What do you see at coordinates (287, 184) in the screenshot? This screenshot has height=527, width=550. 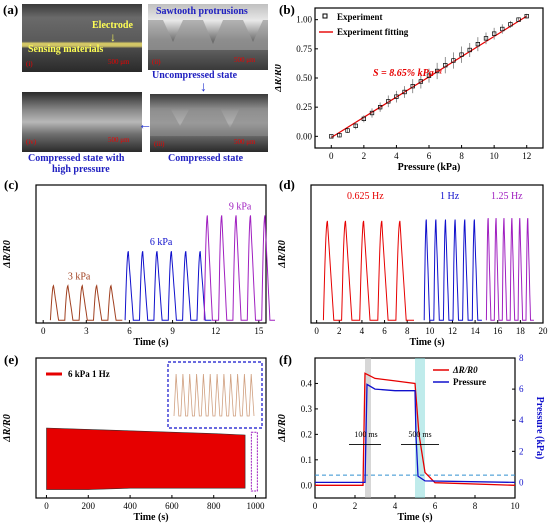 I see `panel-label-d: (d)` at bounding box center [287, 184].